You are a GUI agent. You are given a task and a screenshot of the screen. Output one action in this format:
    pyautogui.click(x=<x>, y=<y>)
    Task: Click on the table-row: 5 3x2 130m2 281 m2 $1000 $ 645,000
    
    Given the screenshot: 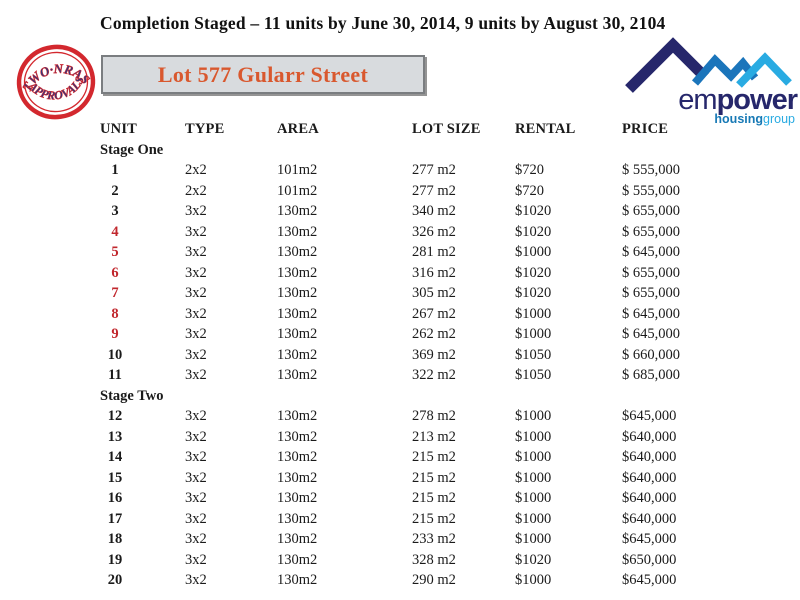 What is the action you would take?
    pyautogui.click(x=406, y=252)
    